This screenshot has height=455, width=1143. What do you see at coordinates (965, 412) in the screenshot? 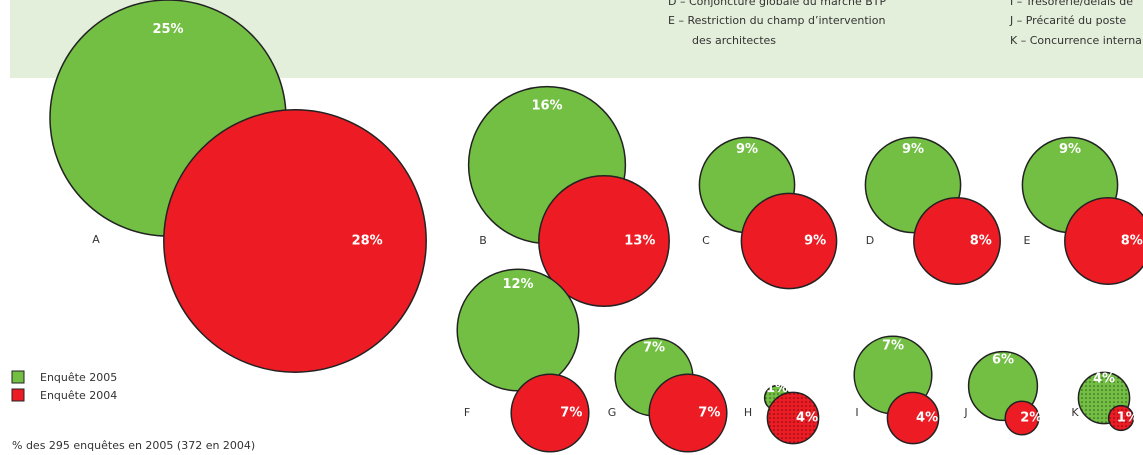
I see `category-label: J` at bounding box center [965, 412].